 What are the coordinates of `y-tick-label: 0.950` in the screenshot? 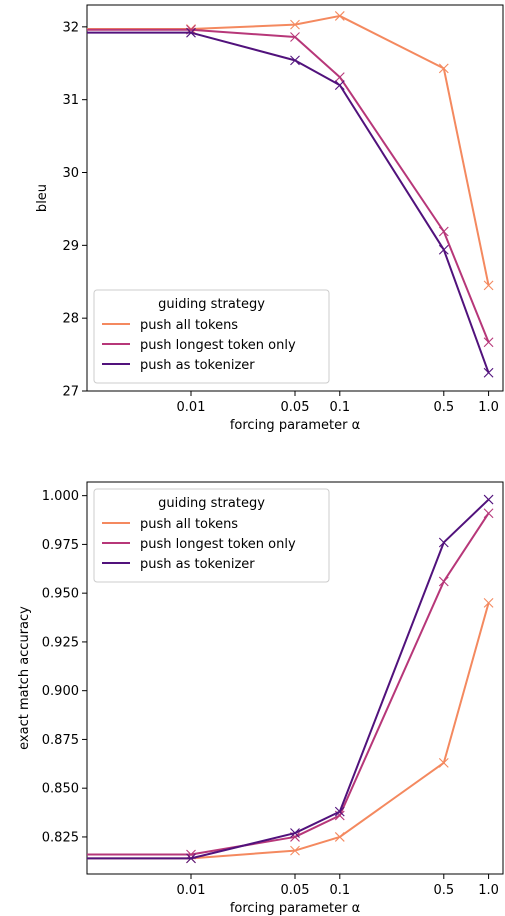 It's located at (60, 594).